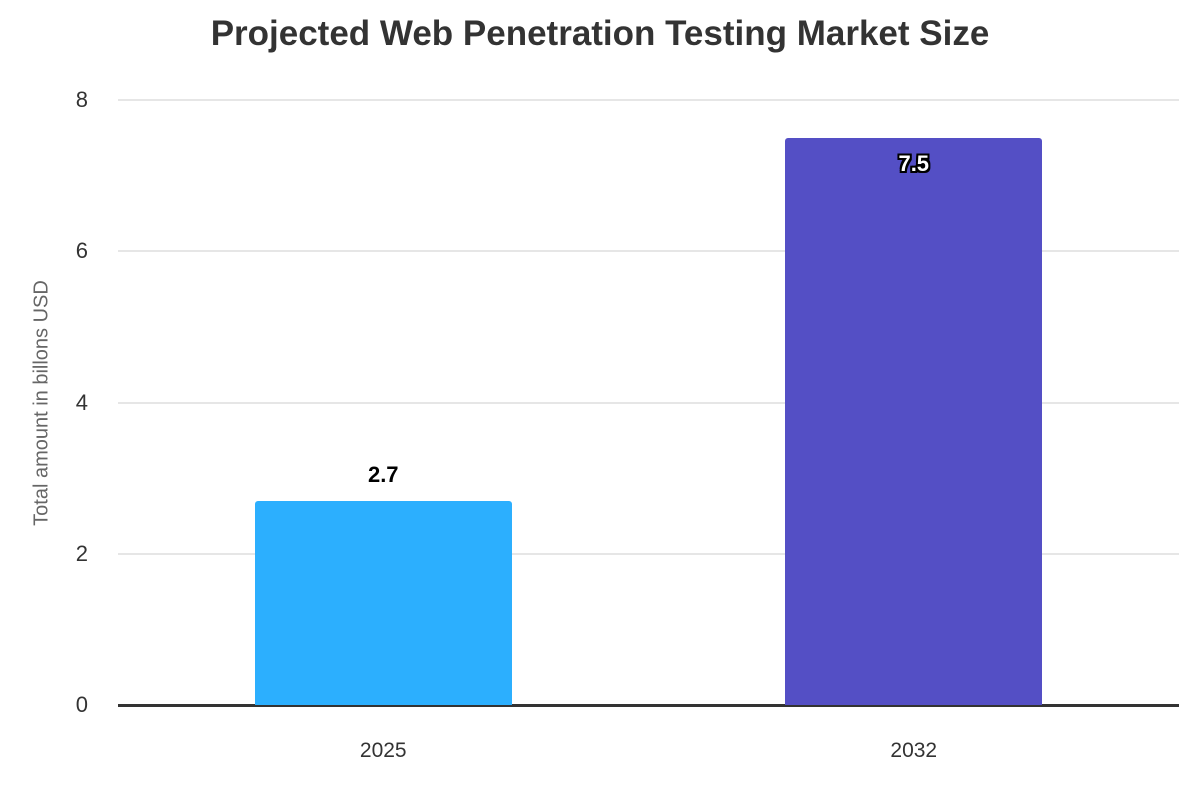  I want to click on y-tick-label: 0, so click(81, 704).